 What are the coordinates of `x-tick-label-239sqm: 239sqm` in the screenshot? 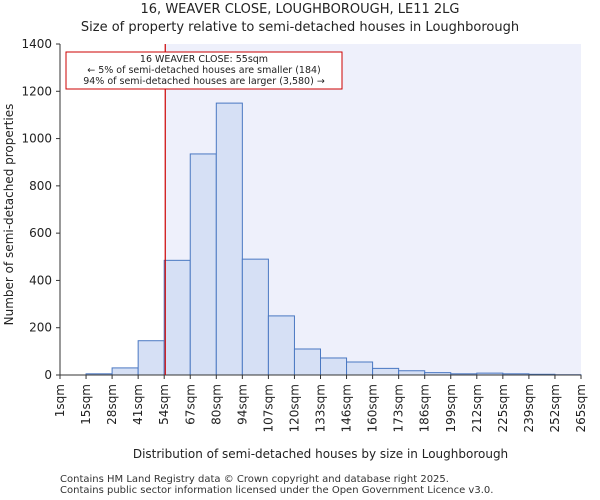 It's located at (529, 408).